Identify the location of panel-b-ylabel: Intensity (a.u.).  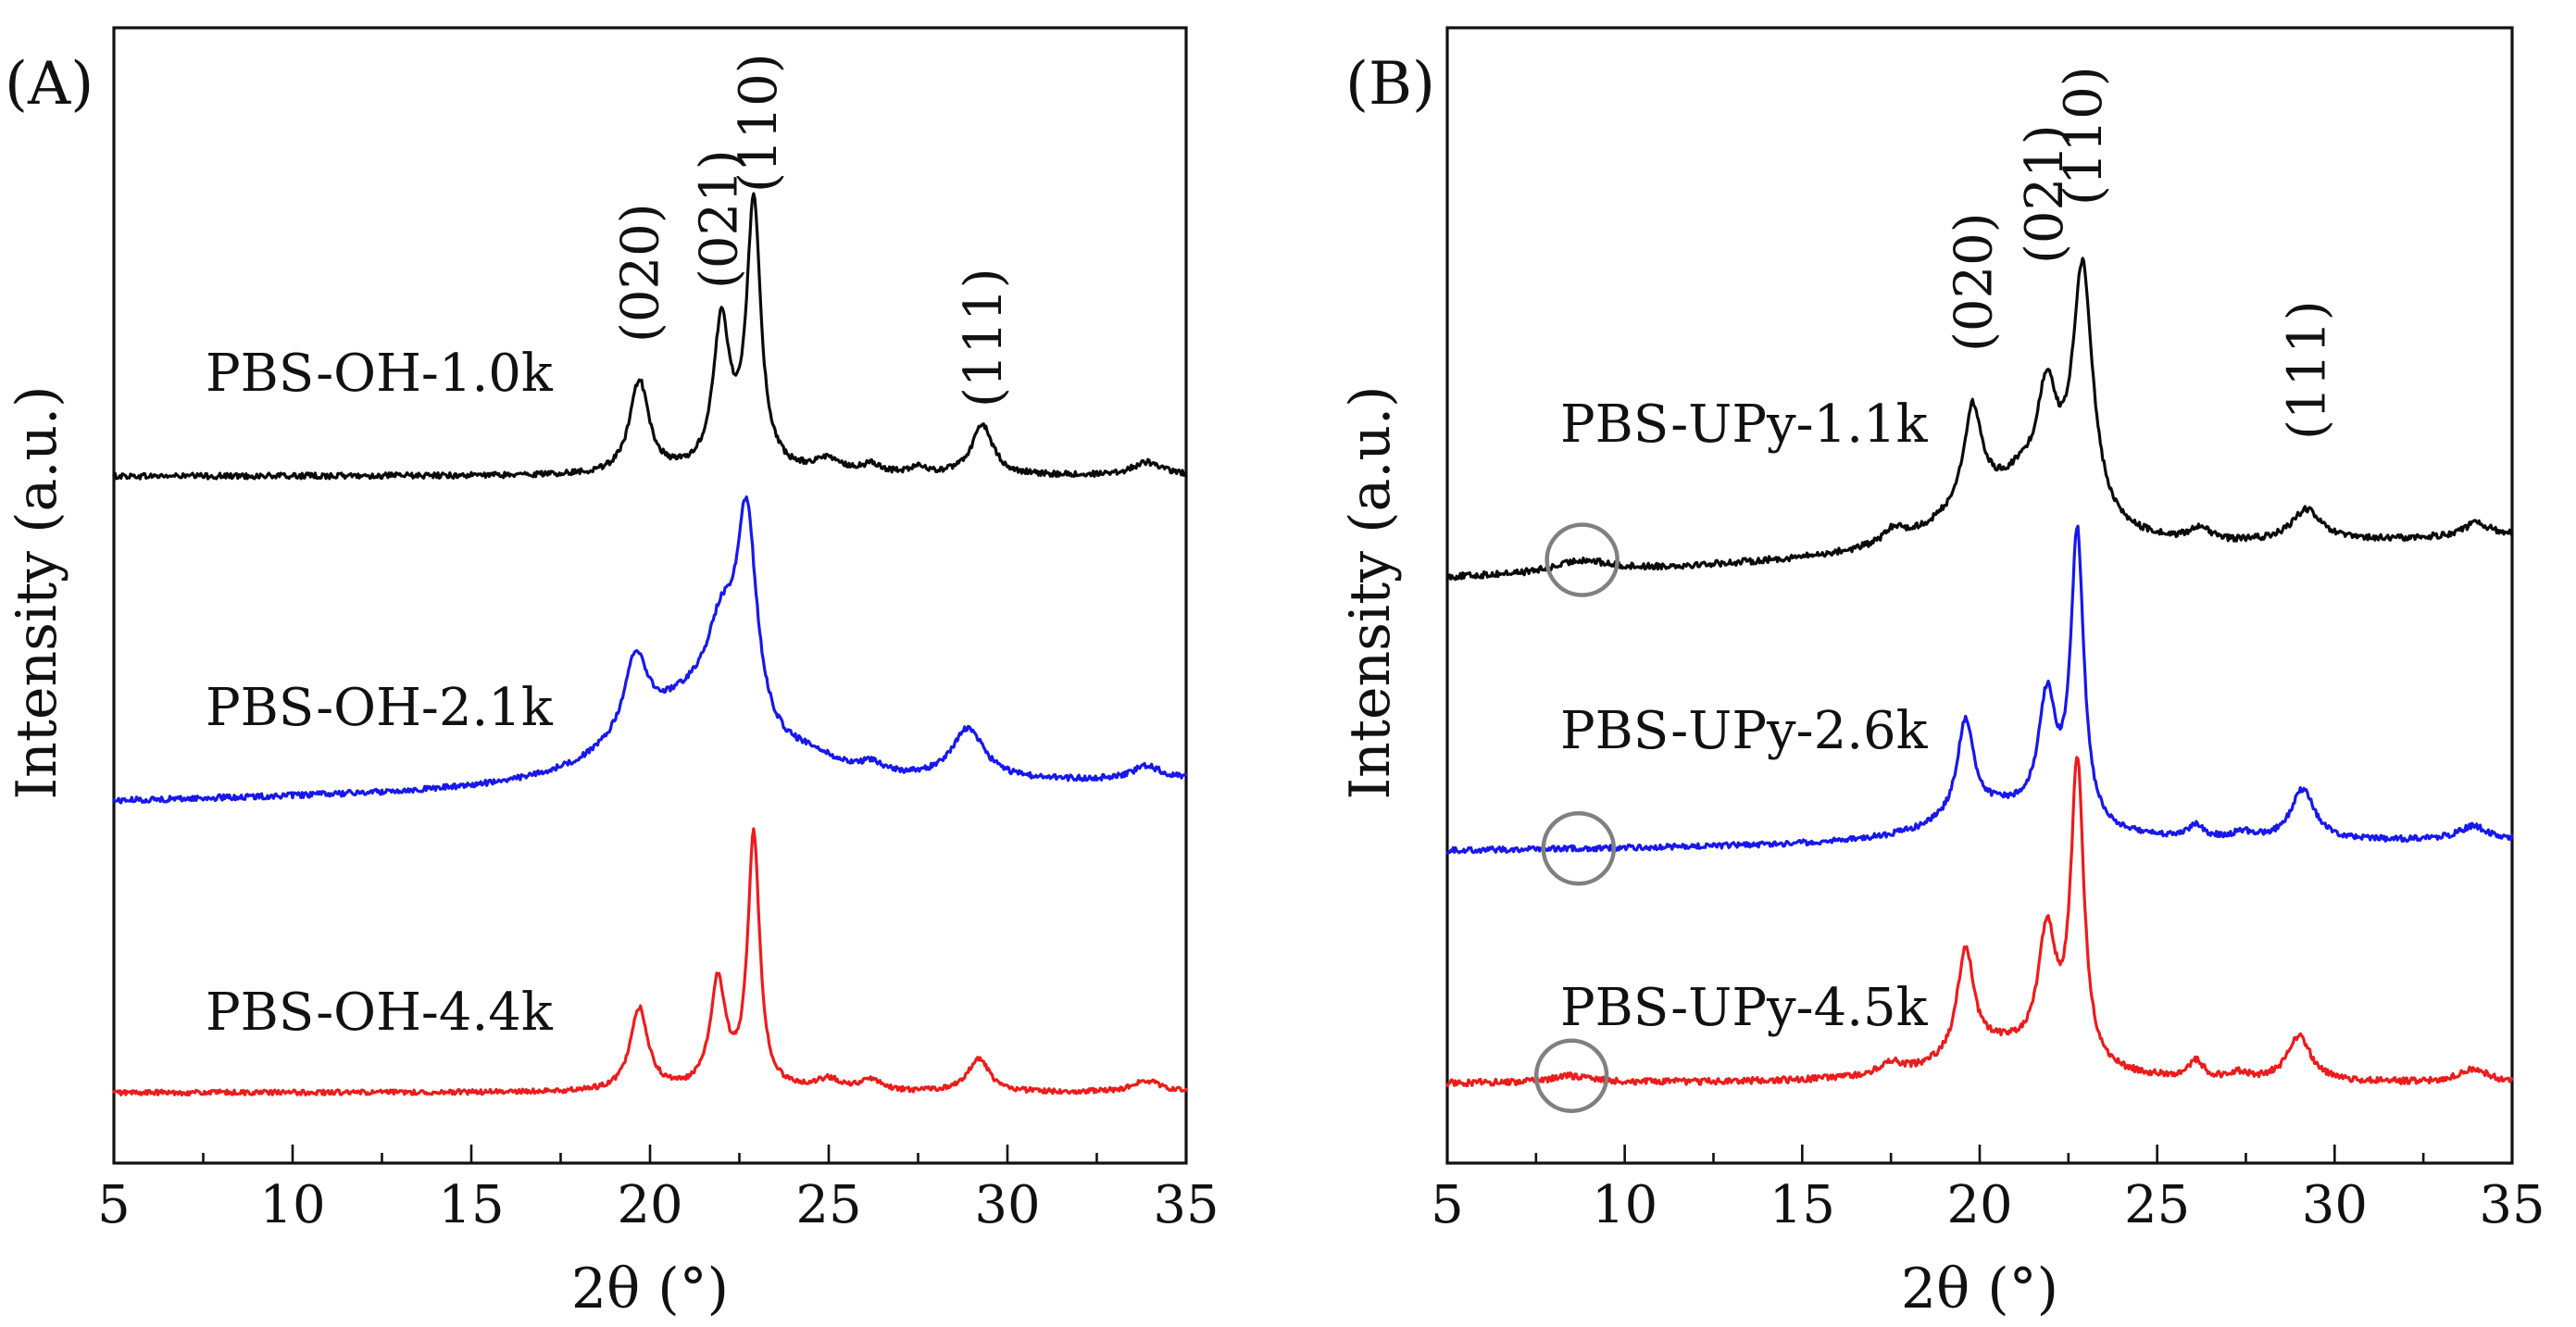
(1370, 592).